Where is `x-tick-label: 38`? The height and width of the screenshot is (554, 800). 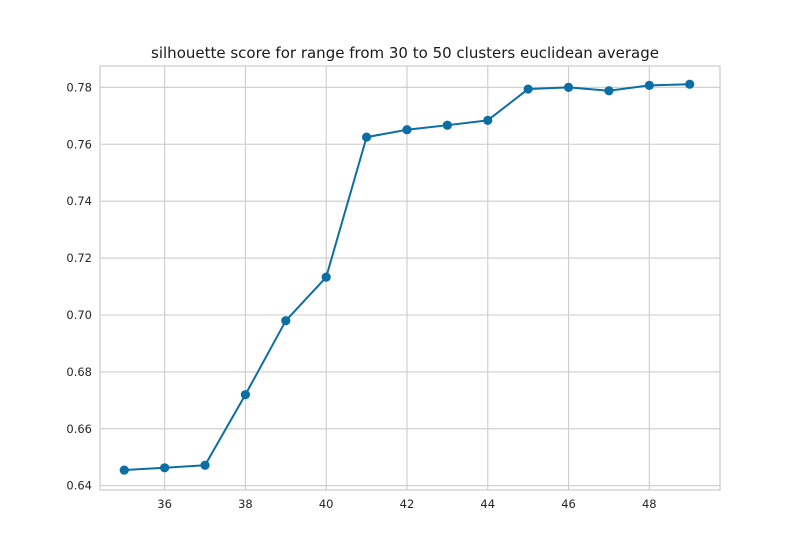
x-tick-label: 38 is located at coordinates (245, 504).